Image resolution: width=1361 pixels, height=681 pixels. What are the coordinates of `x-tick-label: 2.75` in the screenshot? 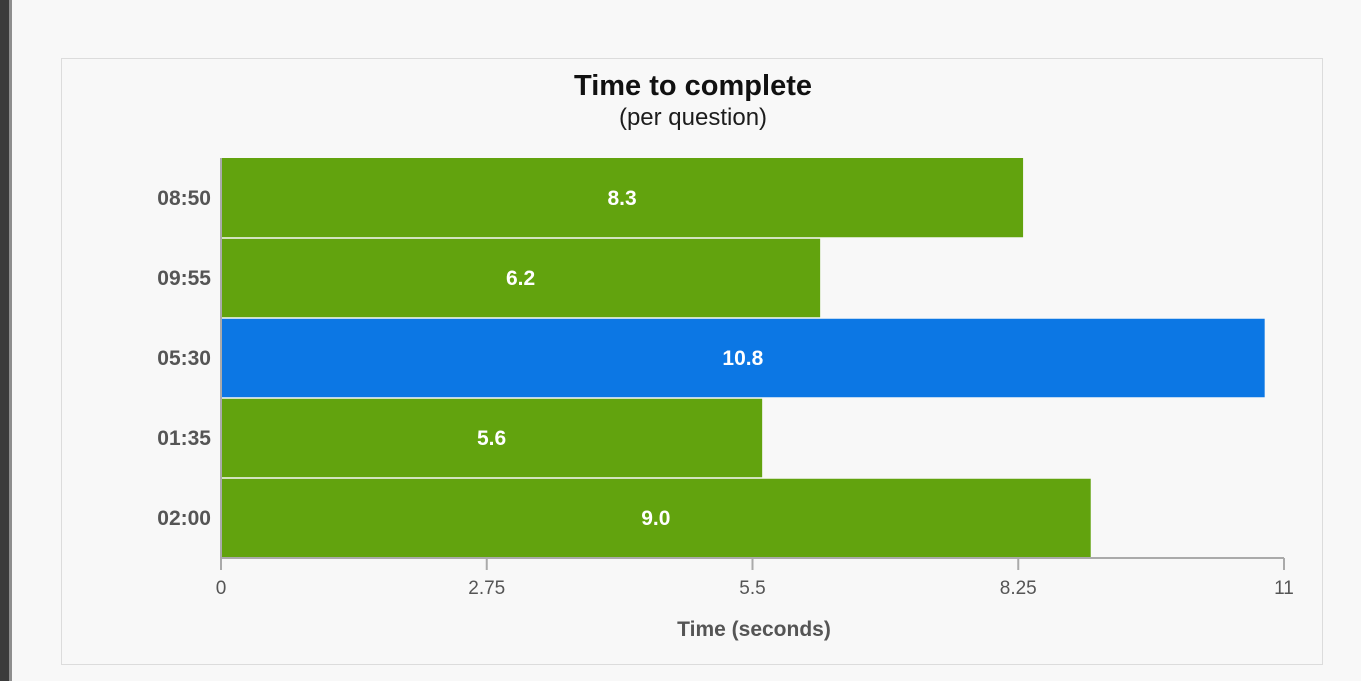 It's located at (486, 588).